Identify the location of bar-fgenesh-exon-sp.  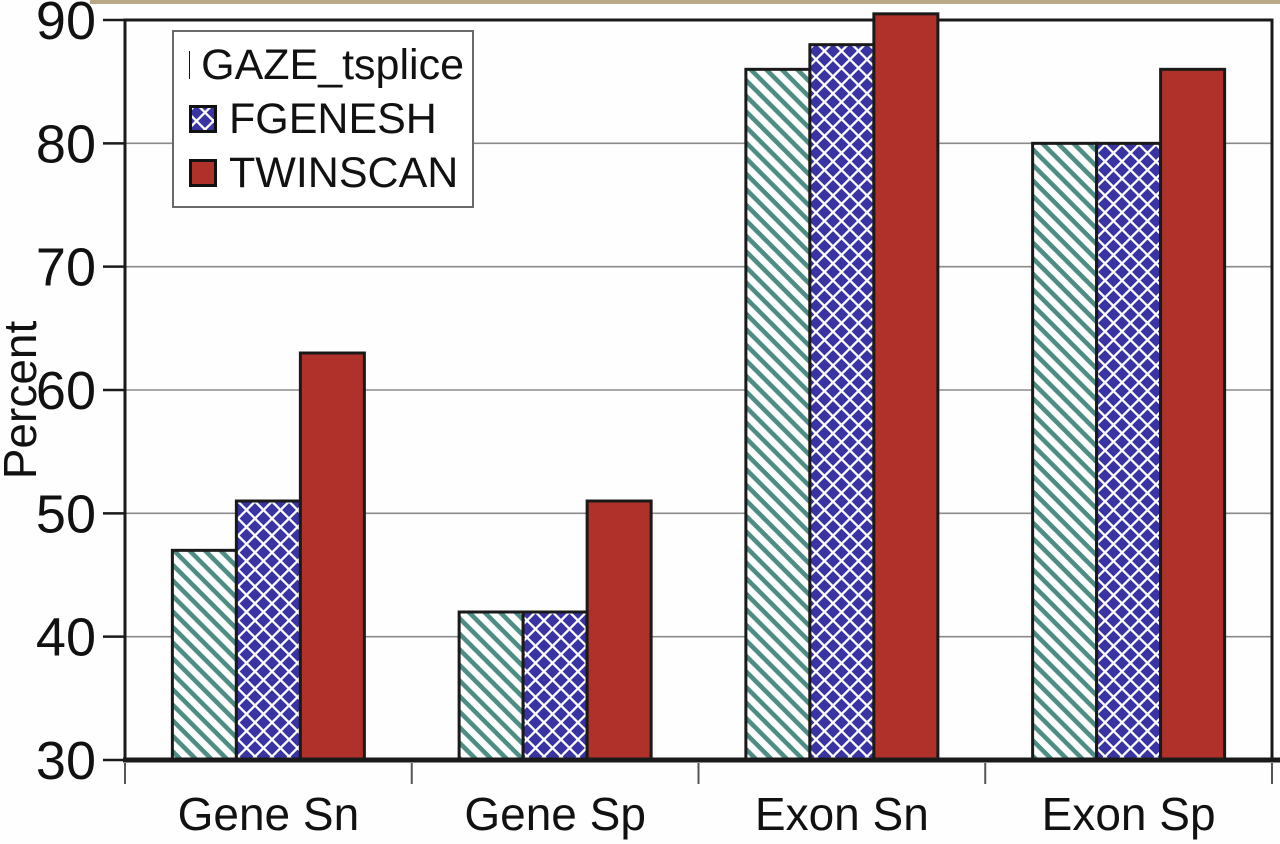
(1129, 451).